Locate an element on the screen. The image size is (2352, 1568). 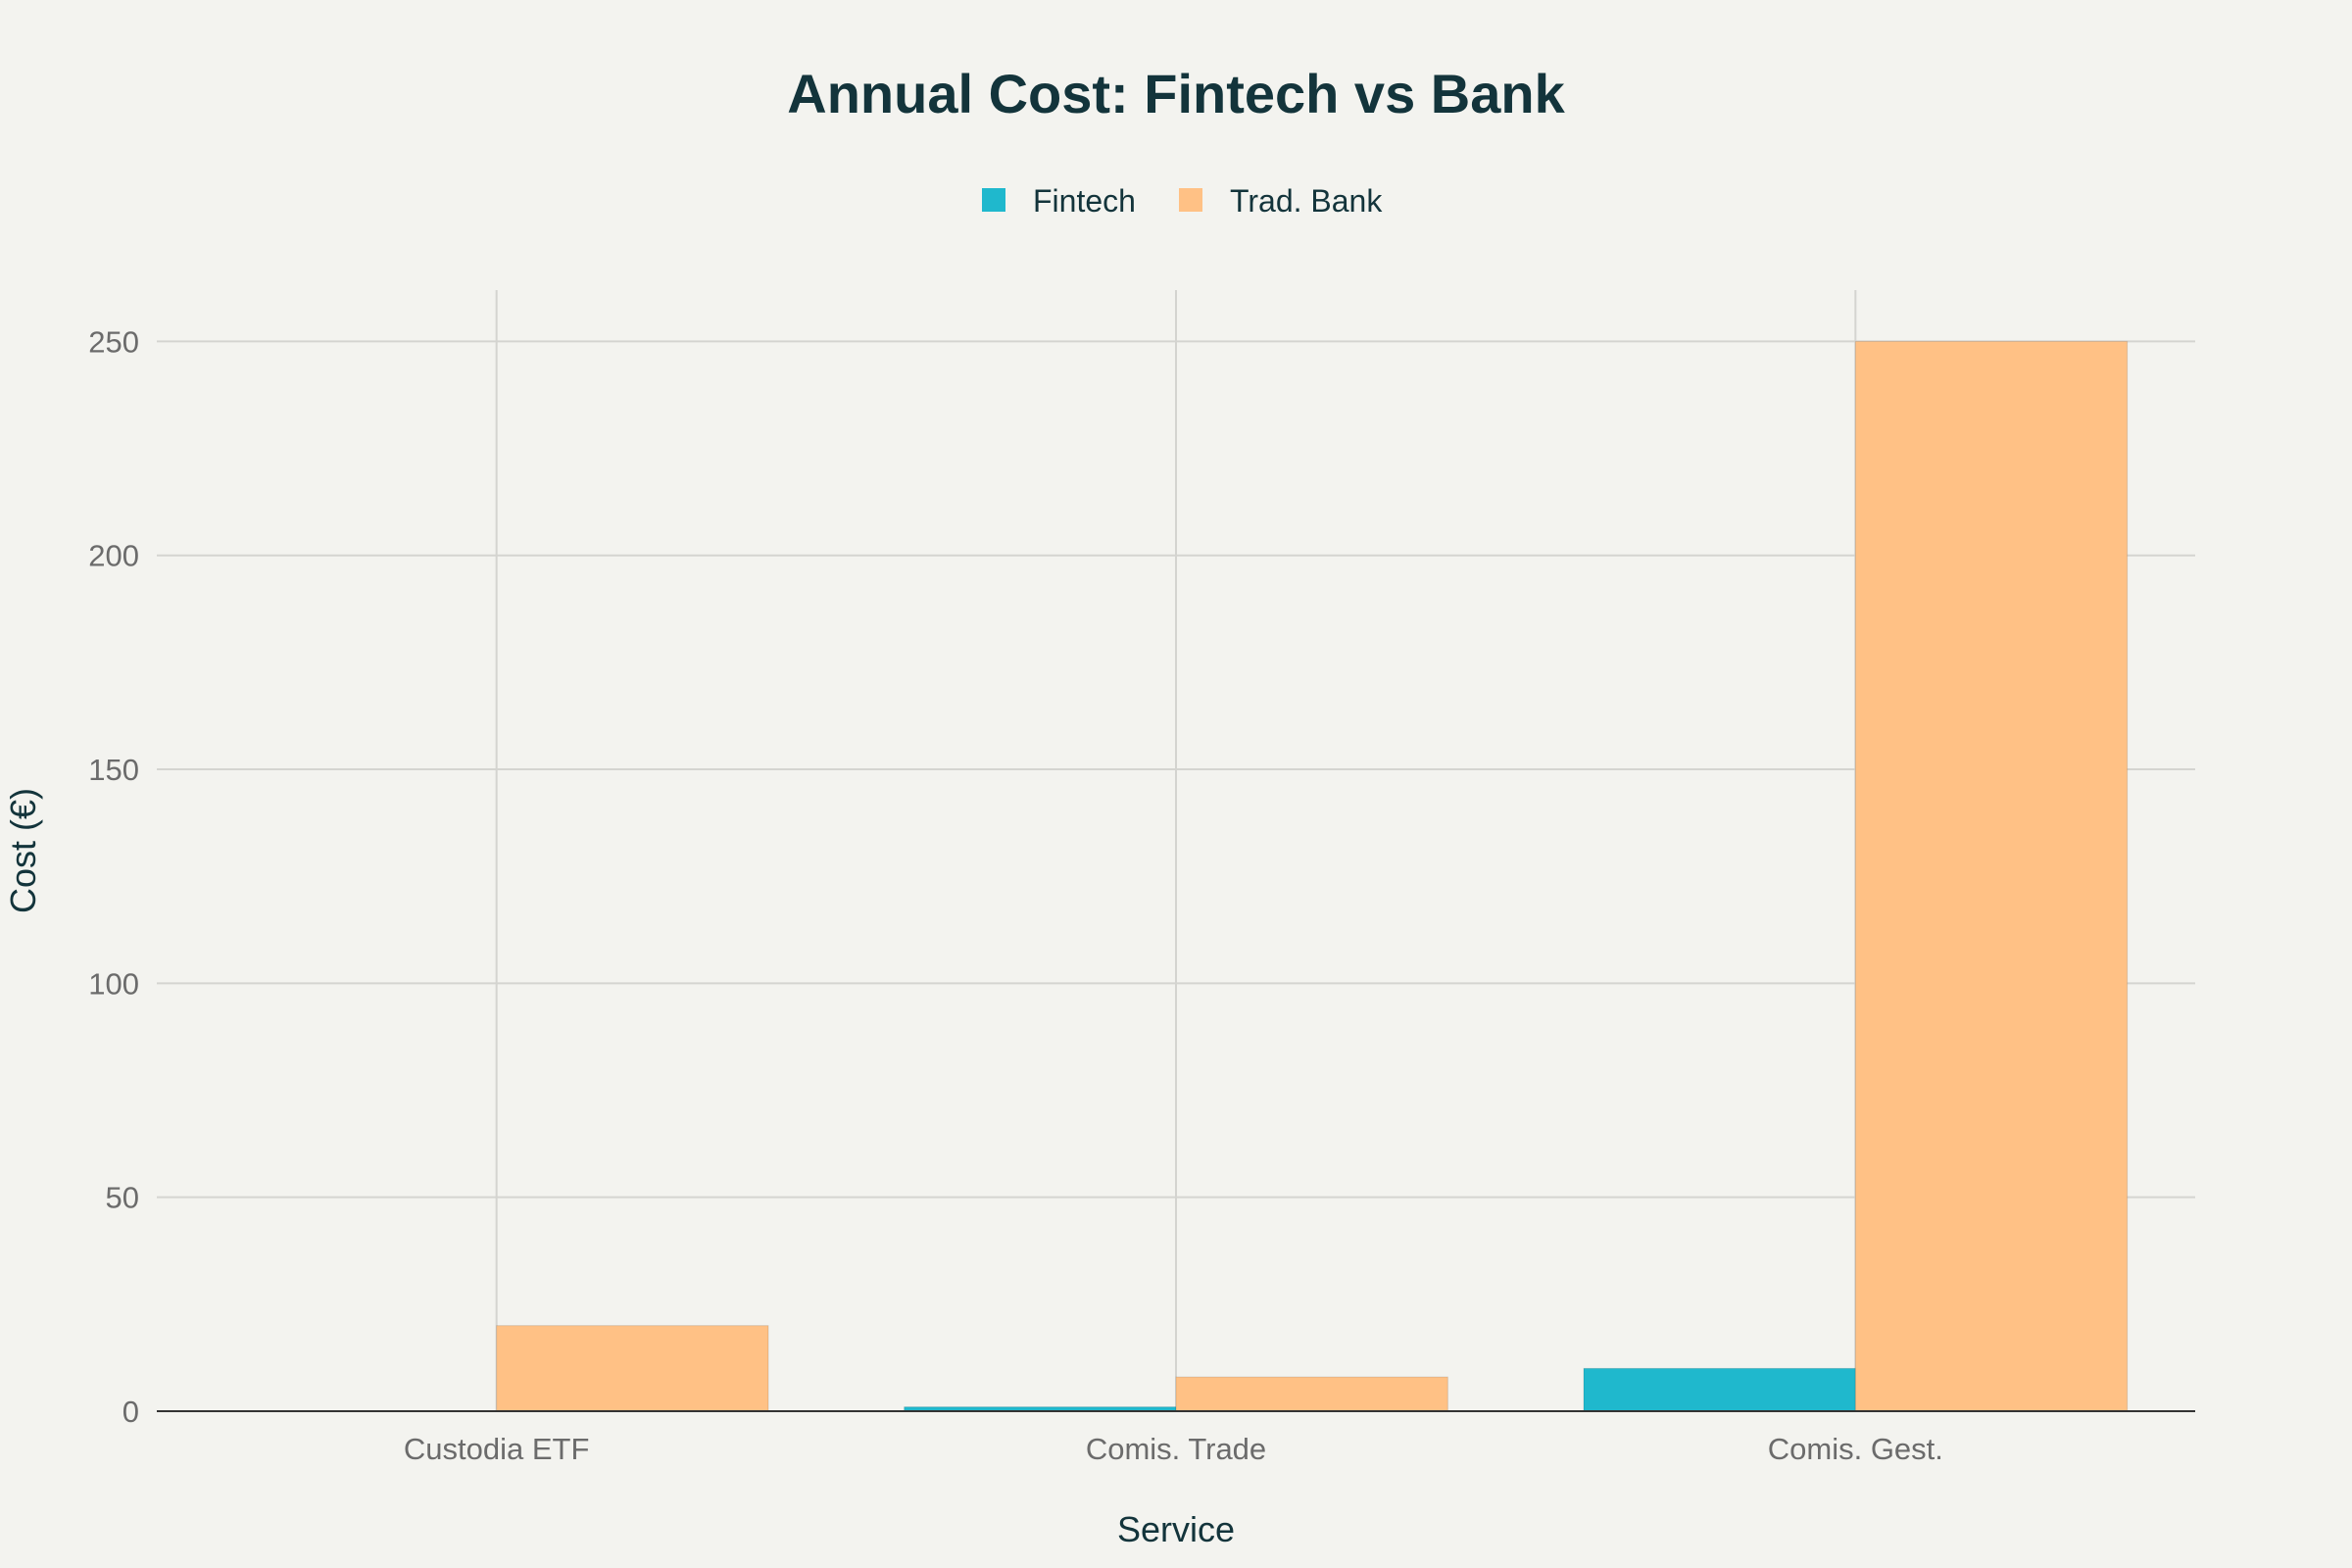
legend-label-fintech: Fintech is located at coordinates (1084, 201).